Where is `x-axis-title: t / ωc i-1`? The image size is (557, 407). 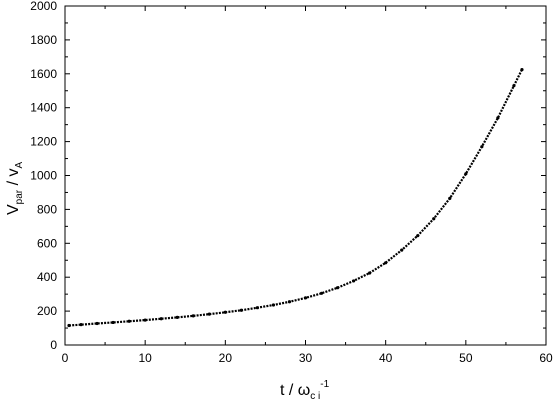
x-axis-title: t / ωc i-1 is located at coordinates (305, 390).